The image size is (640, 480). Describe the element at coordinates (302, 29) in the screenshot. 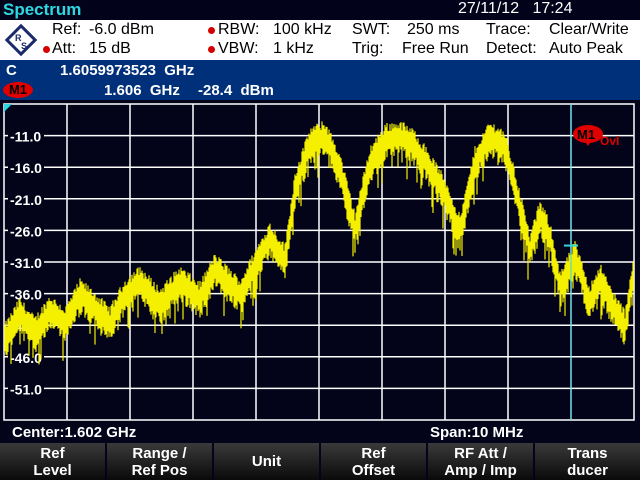

I see `rbw-value: 100 kHz` at that location.